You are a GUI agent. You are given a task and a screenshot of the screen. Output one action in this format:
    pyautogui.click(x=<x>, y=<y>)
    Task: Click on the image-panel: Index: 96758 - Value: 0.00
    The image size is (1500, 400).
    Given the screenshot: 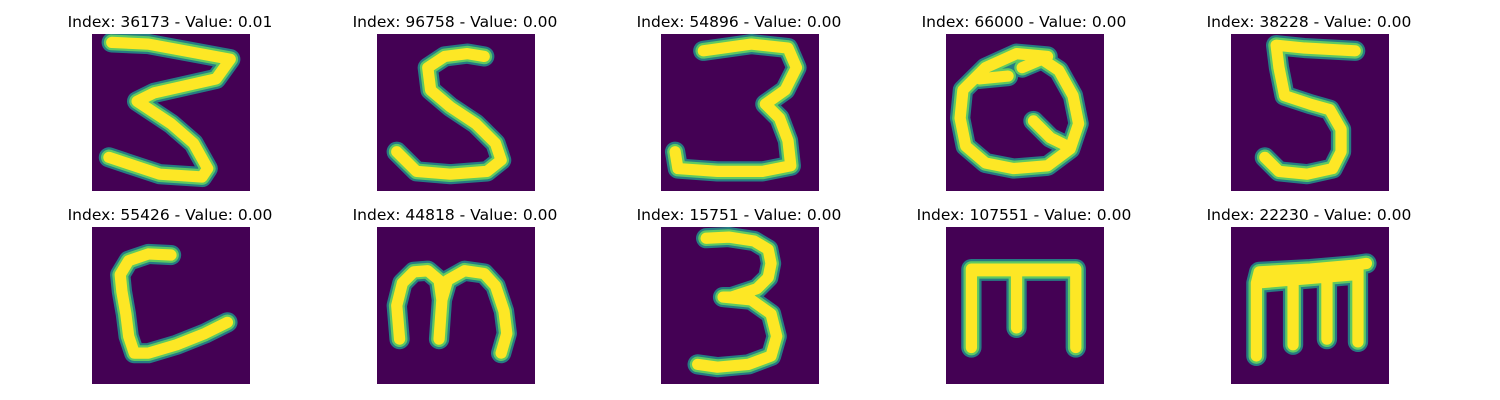 What is the action you would take?
    pyautogui.click(x=455, y=102)
    